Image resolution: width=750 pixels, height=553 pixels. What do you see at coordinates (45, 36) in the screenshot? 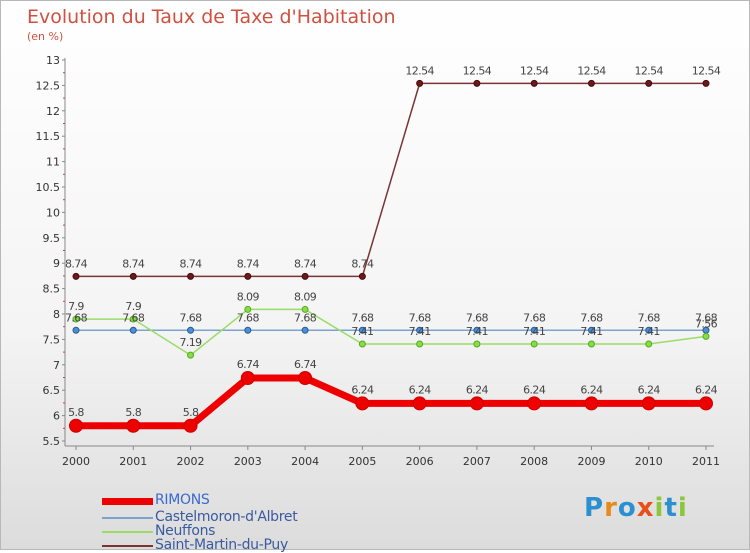
I see `unit-label: (en %)` at bounding box center [45, 36].